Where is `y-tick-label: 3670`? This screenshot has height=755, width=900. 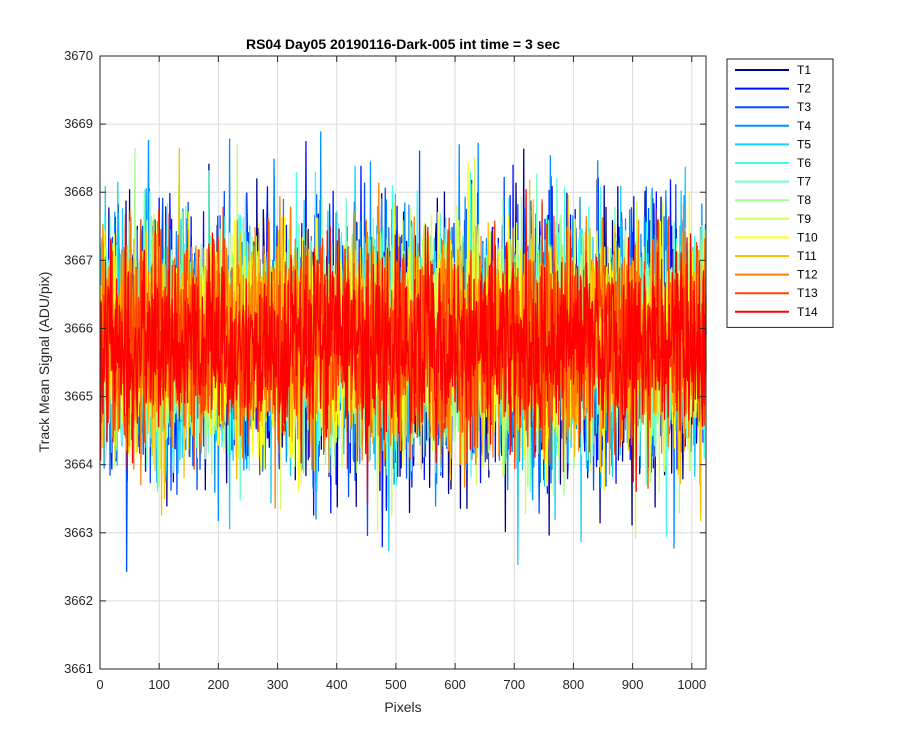 y-tick-label: 3670 is located at coordinates (78, 55).